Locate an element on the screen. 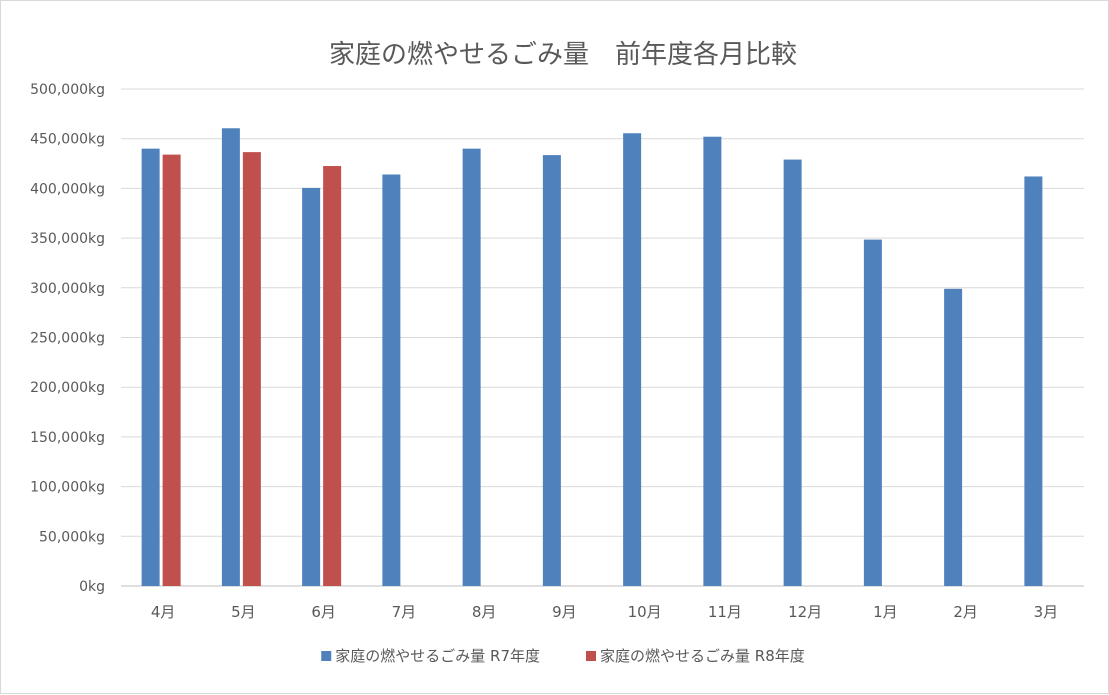  y-tick-label: 450,000kg is located at coordinates (67, 140).